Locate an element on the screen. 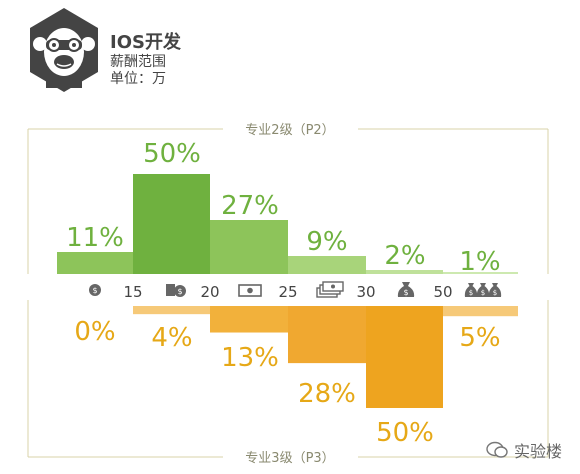 This screenshot has height=474, width=580. unit-label: 单位：万 is located at coordinates (138, 79).